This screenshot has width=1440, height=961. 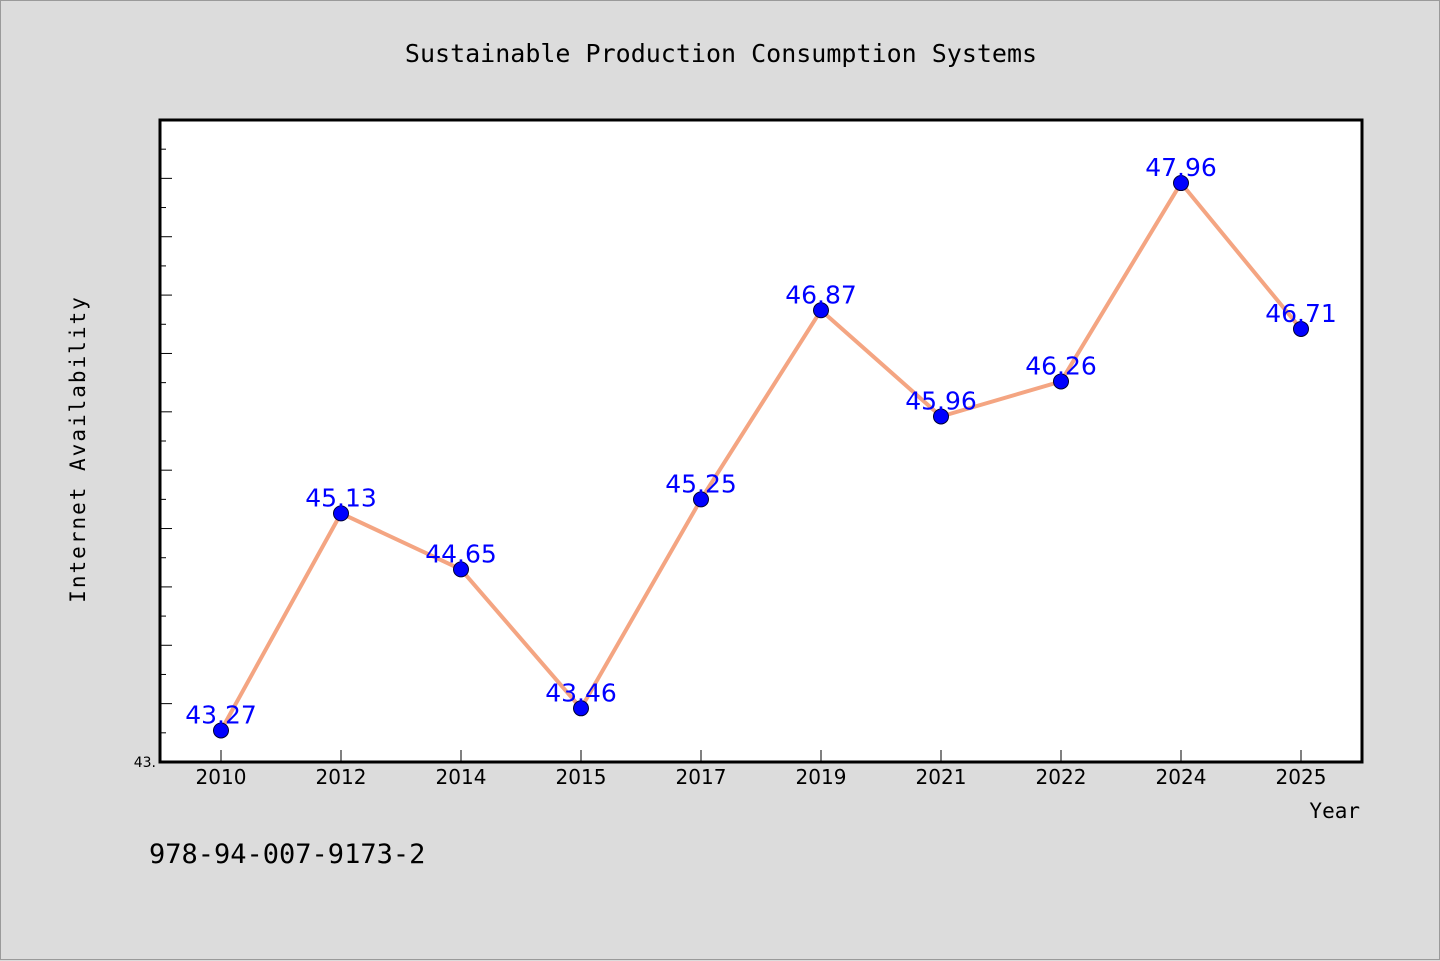 What do you see at coordinates (821, 777) in the screenshot?
I see `x-tick-label: 2019` at bounding box center [821, 777].